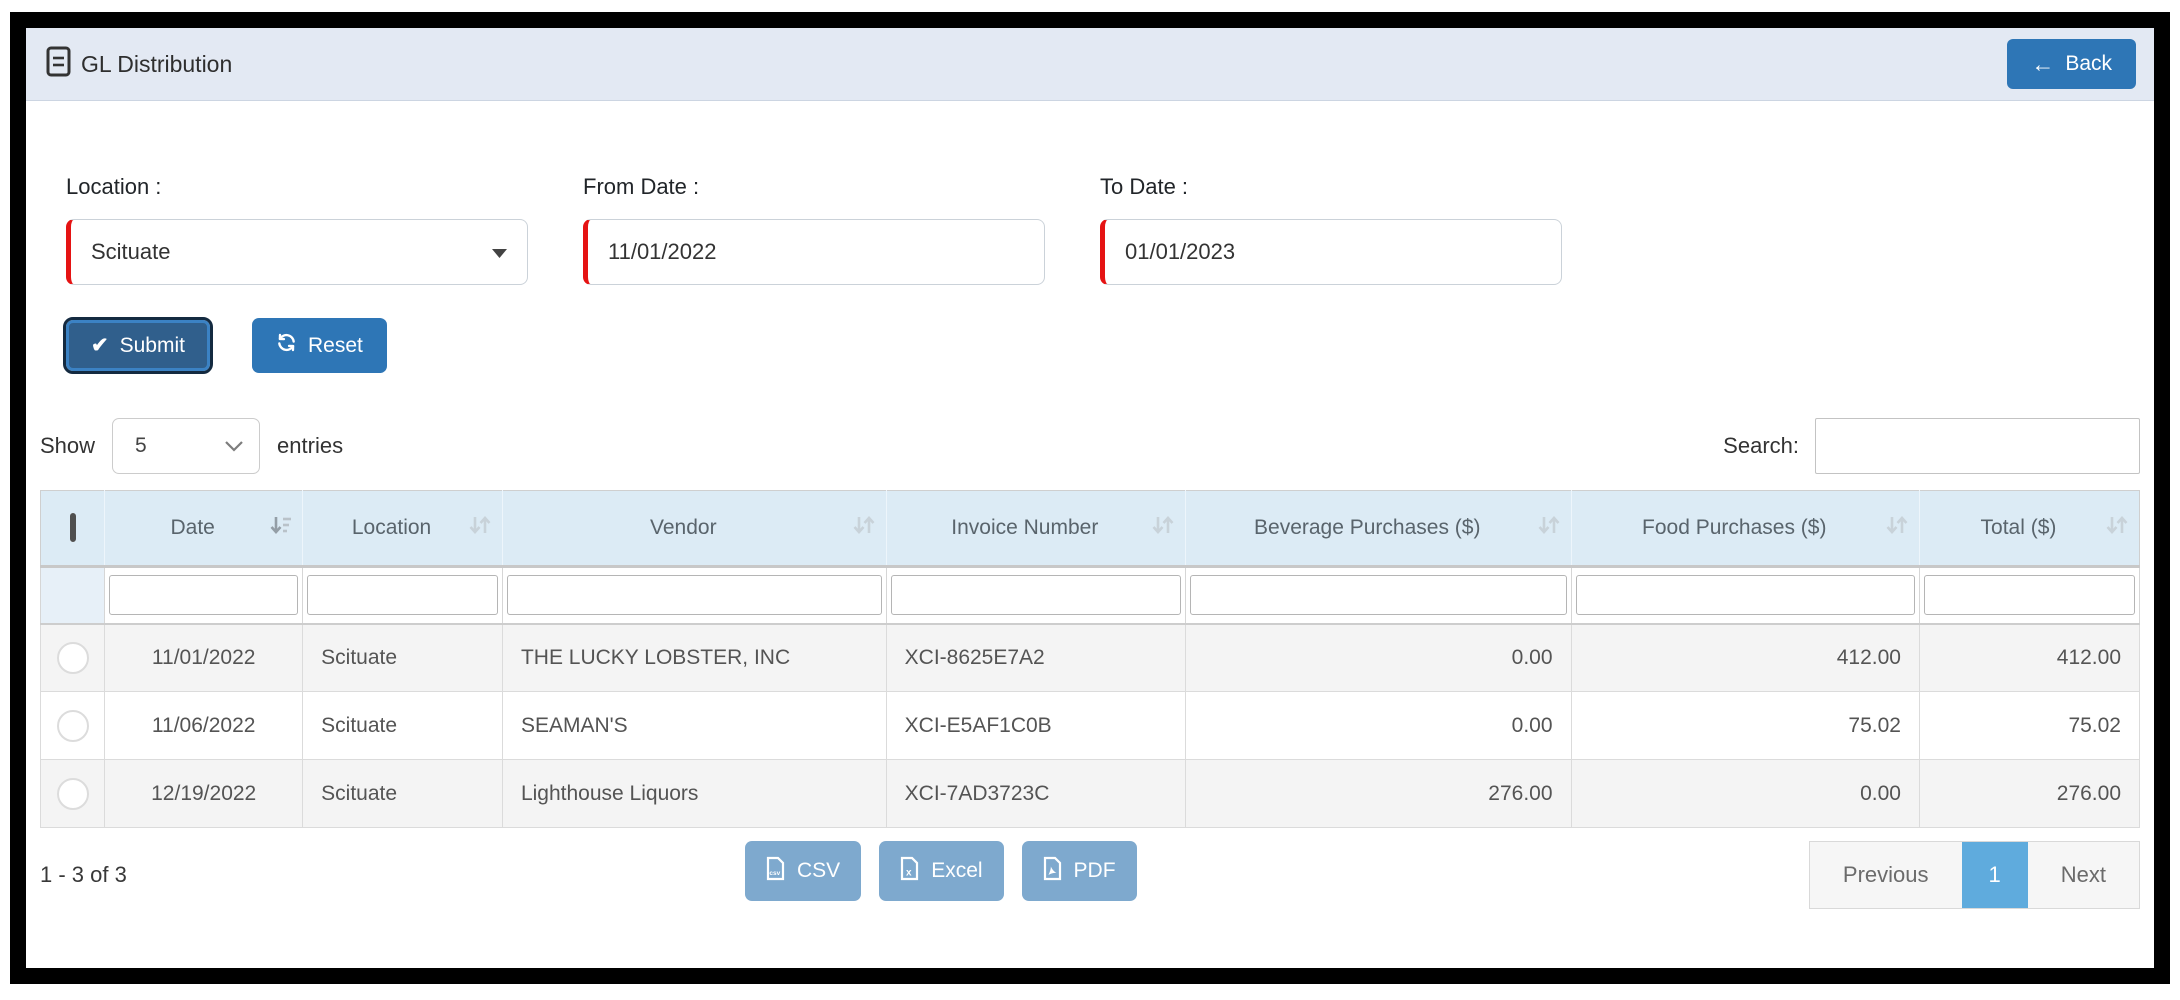 Image resolution: width=2180 pixels, height=1000 pixels. I want to click on filter-input-invoice-number, so click(1035, 595).